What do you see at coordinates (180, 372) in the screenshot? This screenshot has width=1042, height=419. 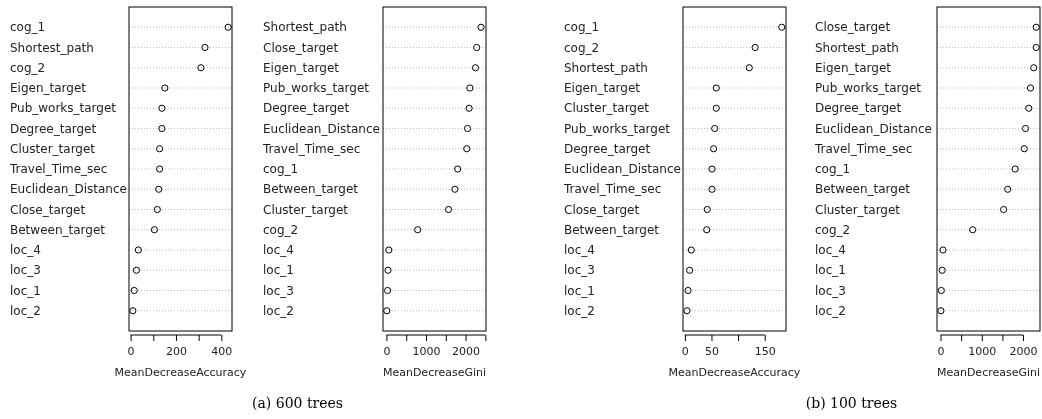 I see `x-axis-title: MeanDecreaseAccuracy` at bounding box center [180, 372].